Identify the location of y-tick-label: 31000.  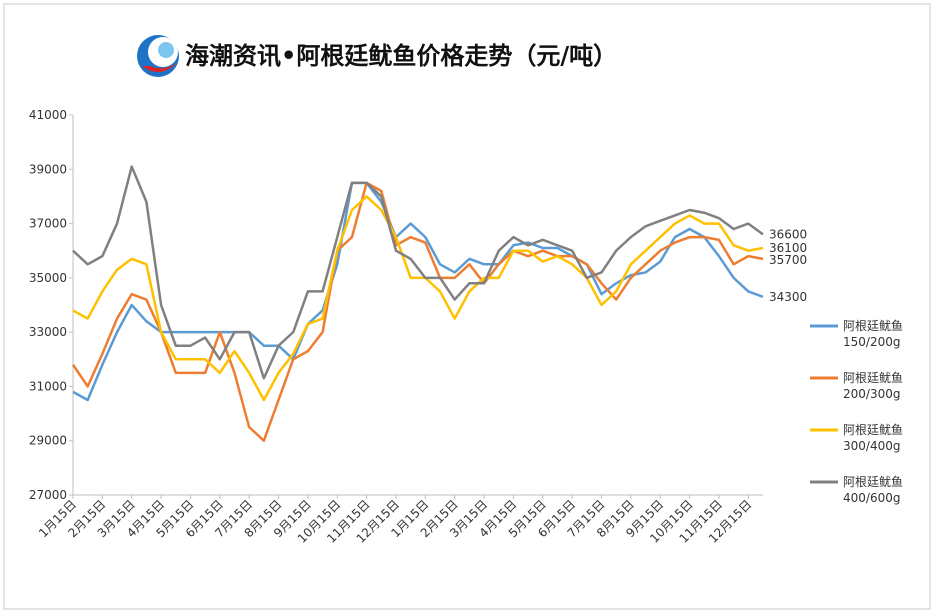
(48, 386).